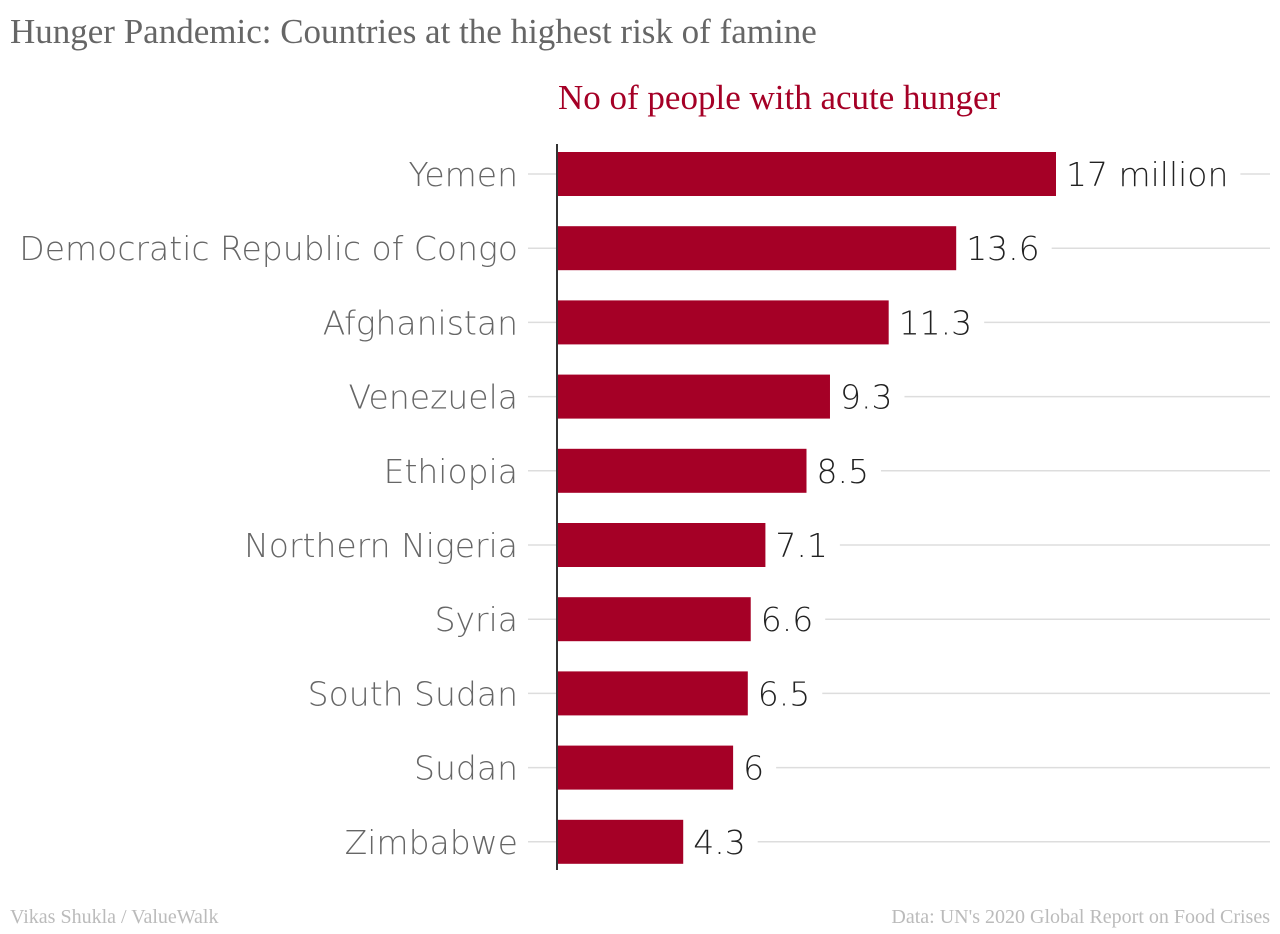  What do you see at coordinates (1147, 174) in the screenshot?
I see `data-label: 17 million` at bounding box center [1147, 174].